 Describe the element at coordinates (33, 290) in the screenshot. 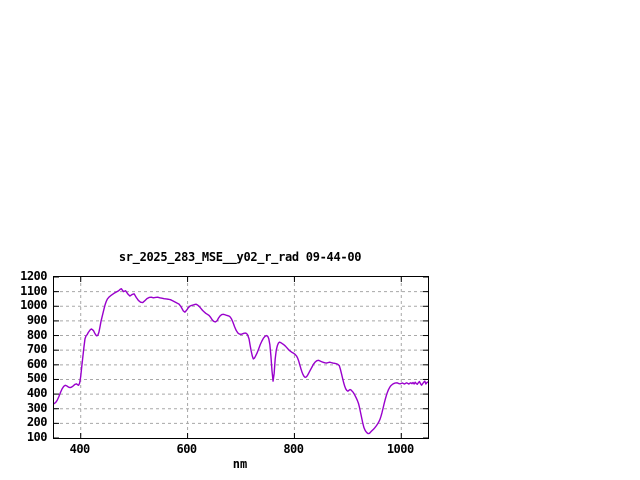

I see `y-tick-label: 1100` at that location.